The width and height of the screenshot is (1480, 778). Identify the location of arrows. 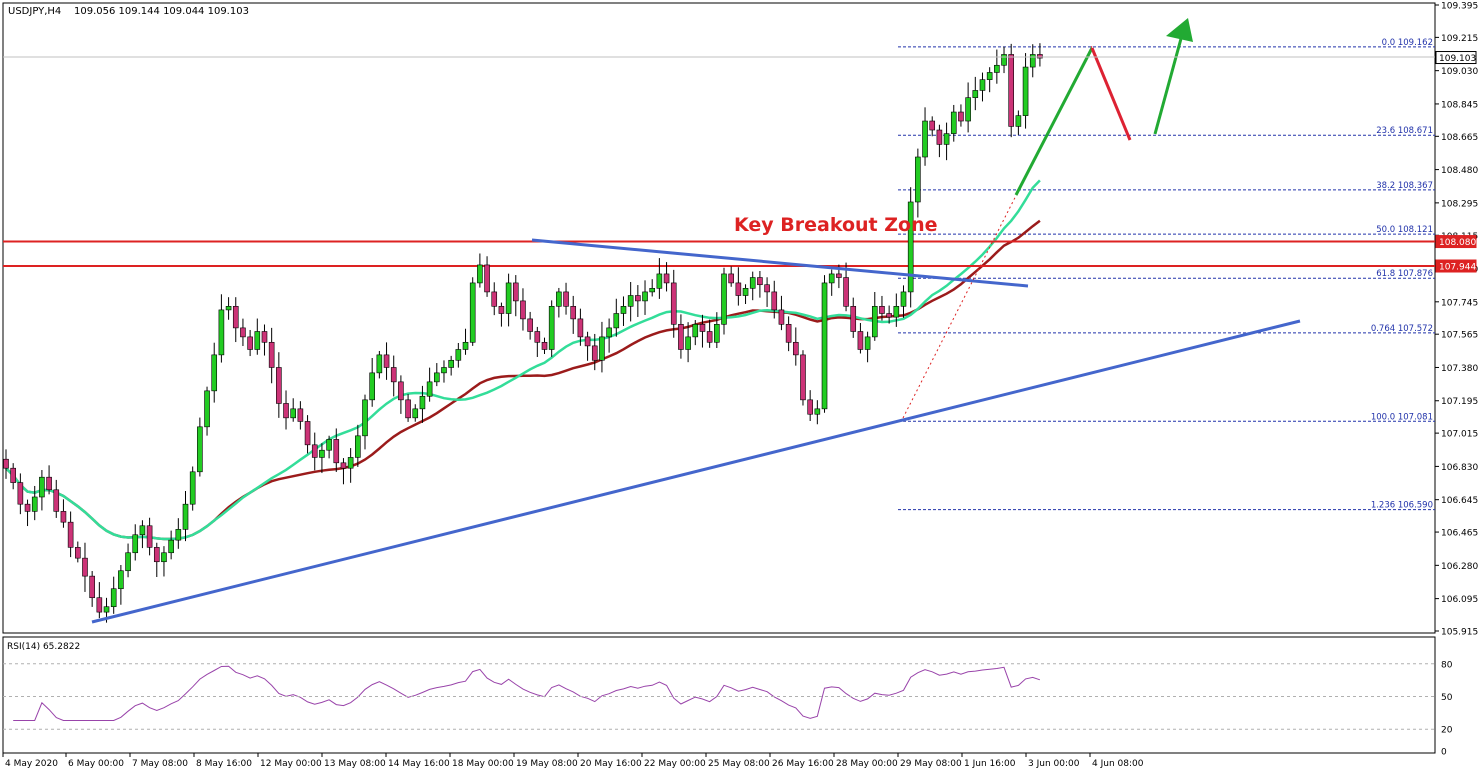
(1103, 107).